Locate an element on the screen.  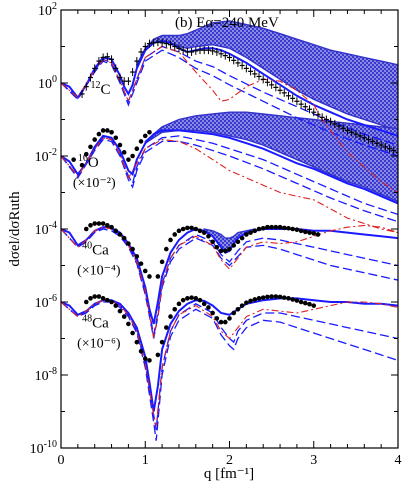
y-tick-exponent: -6 is located at coordinates (53, 298).